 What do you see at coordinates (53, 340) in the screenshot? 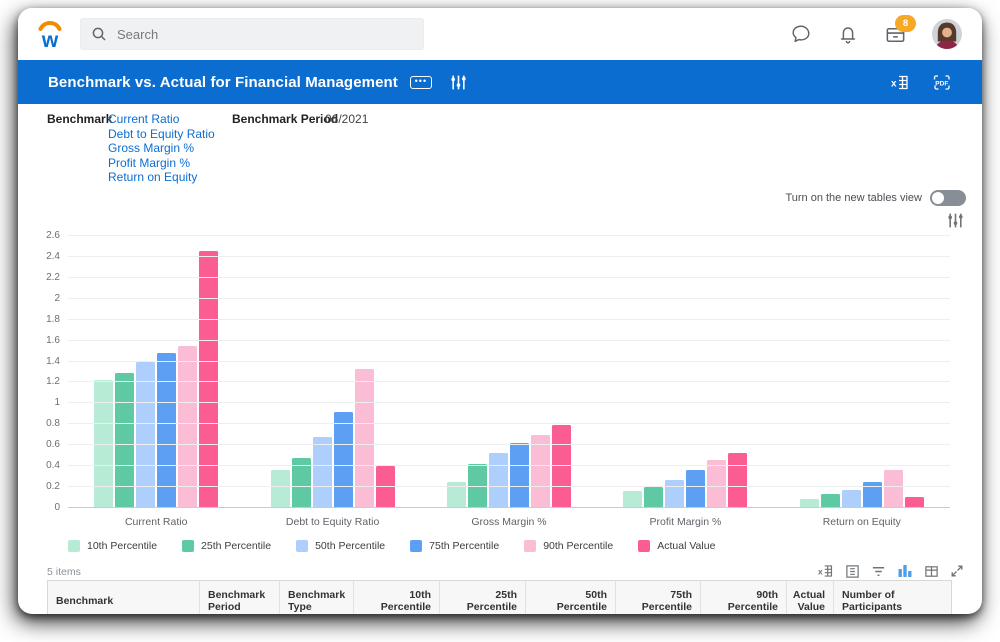
I see `y-axis-tick: 1.6` at bounding box center [53, 340].